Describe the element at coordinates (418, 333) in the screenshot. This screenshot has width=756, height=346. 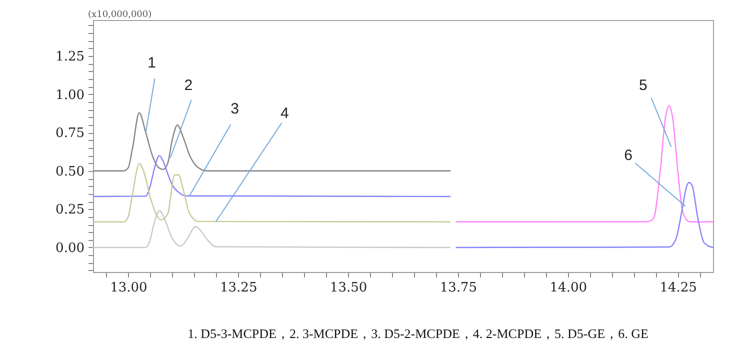
I see `text: 1. D5-3-MCPDE，2. 3-MCPDE，3. D5-2-MCPDE，4. 2-MCPDE，5. D5-GE，6. GE` at that location.